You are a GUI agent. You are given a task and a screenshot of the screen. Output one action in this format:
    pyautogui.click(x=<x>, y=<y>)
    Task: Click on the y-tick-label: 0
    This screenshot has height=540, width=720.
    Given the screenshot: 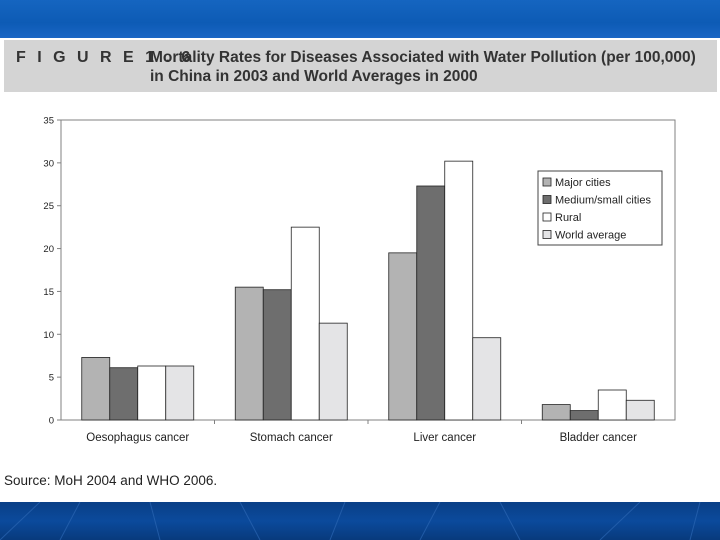 What is the action you would take?
    pyautogui.click(x=51, y=421)
    